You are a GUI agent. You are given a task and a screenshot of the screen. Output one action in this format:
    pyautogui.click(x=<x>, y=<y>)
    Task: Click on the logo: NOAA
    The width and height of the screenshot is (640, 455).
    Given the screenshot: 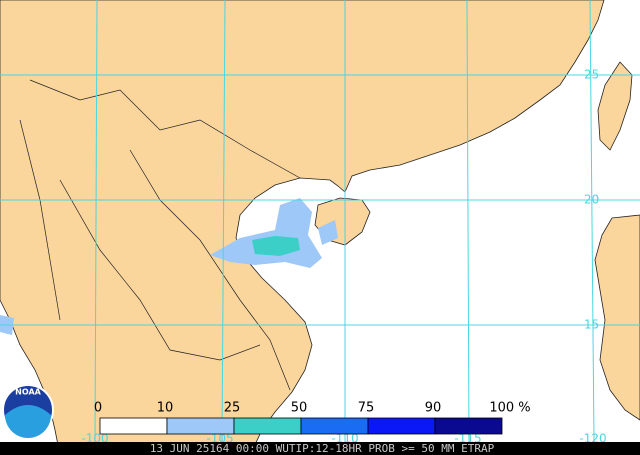 What is the action you would take?
    pyautogui.click(x=28, y=411)
    